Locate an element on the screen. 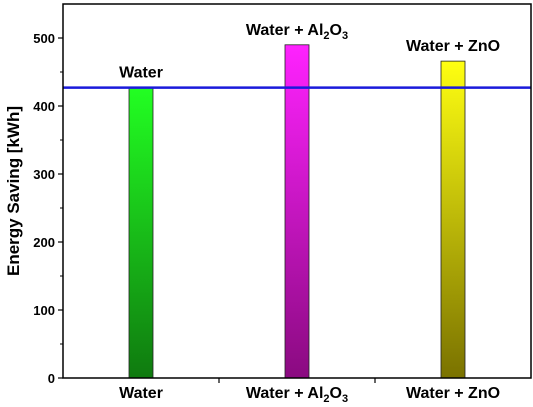 This screenshot has width=533, height=407. y-tick-label: 500 is located at coordinates (44, 38).